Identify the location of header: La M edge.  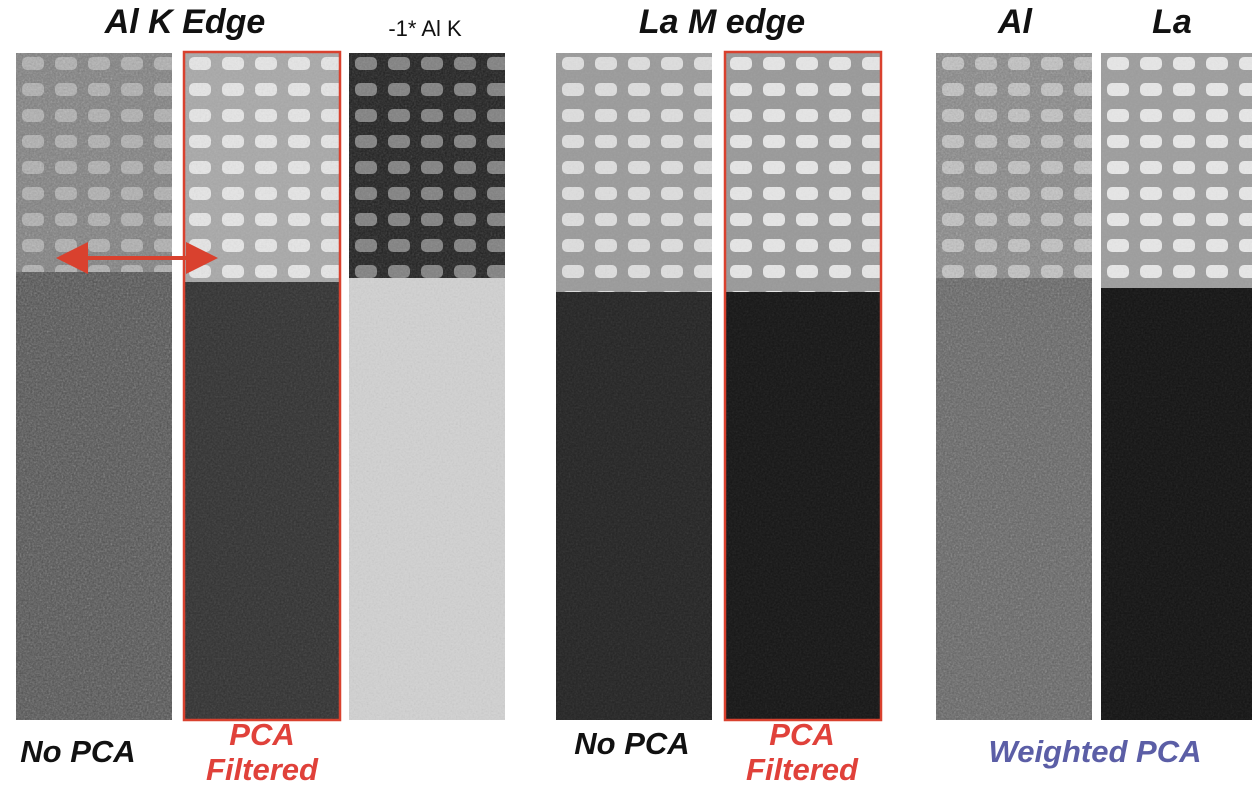
(722, 22).